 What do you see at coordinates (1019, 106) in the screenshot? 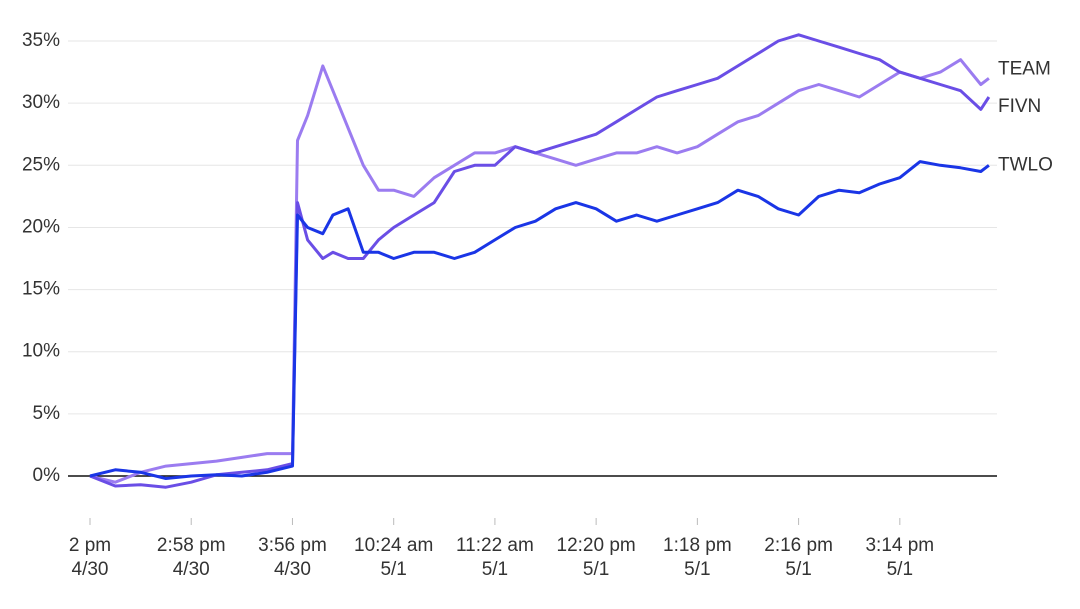
I see `series-label: FIVN` at bounding box center [1019, 106].